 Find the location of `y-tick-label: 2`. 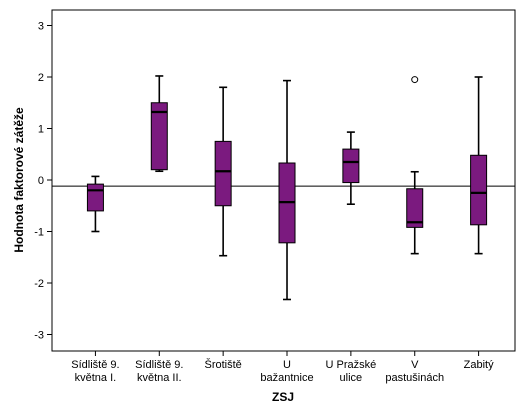

y-tick-label: 2 is located at coordinates (41, 78).